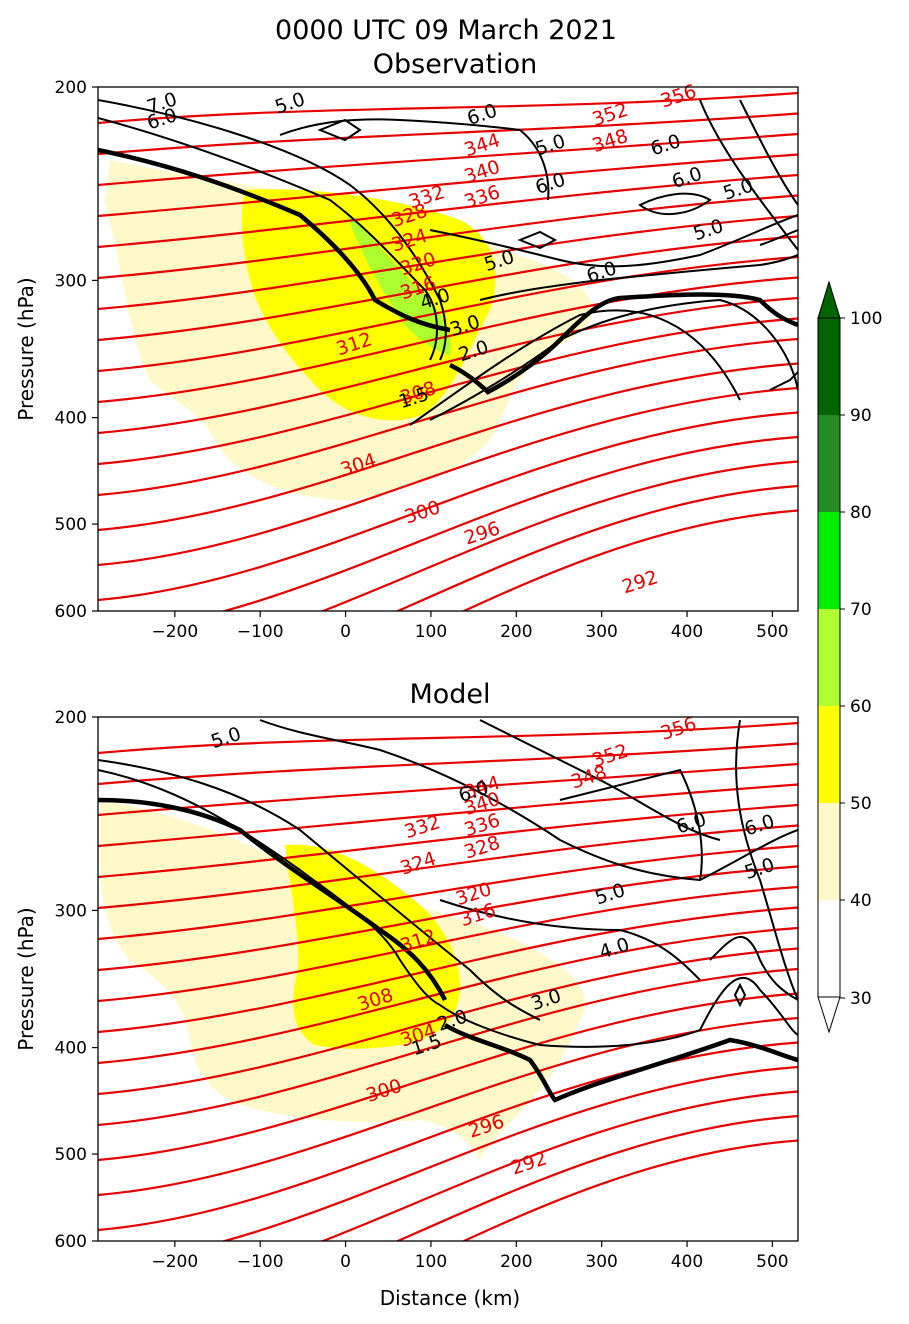 This screenshot has width=909, height=1324. Describe the element at coordinates (861, 804) in the screenshot. I see `colorbar-tick-label: 50` at that location.